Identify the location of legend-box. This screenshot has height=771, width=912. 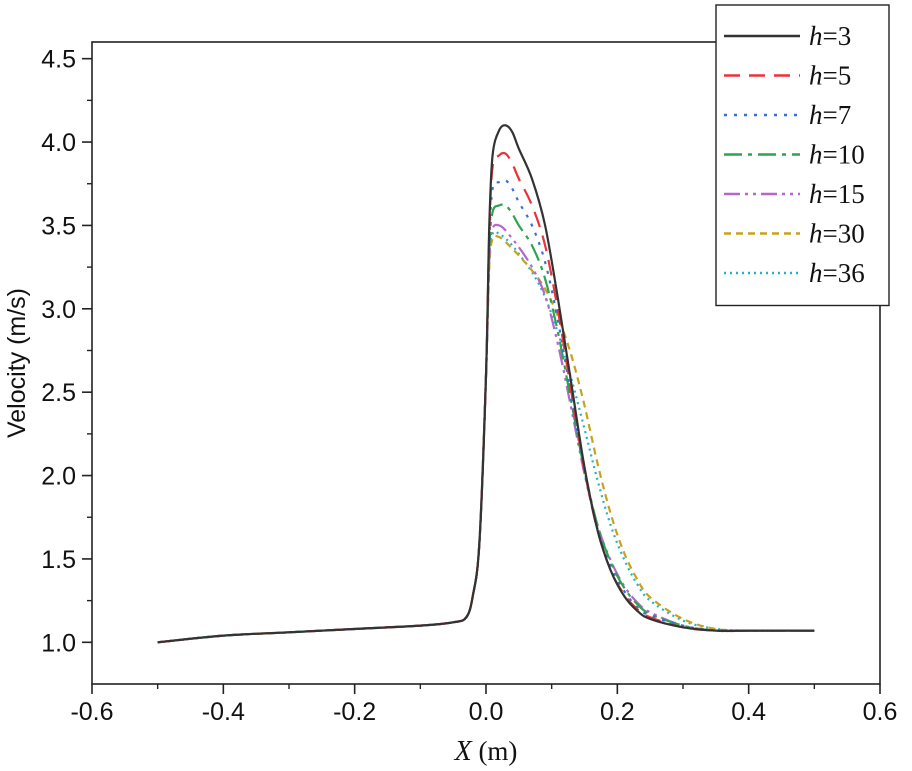
(802, 155).